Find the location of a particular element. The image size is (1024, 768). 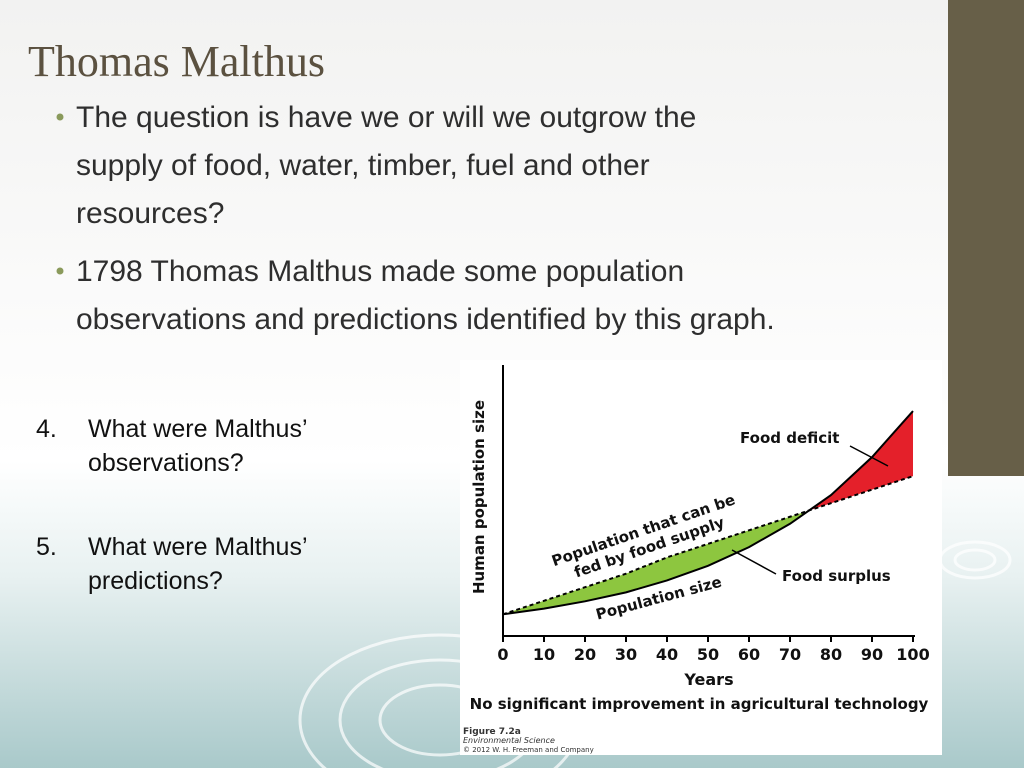

question-text: predictions? is located at coordinates (155, 581).